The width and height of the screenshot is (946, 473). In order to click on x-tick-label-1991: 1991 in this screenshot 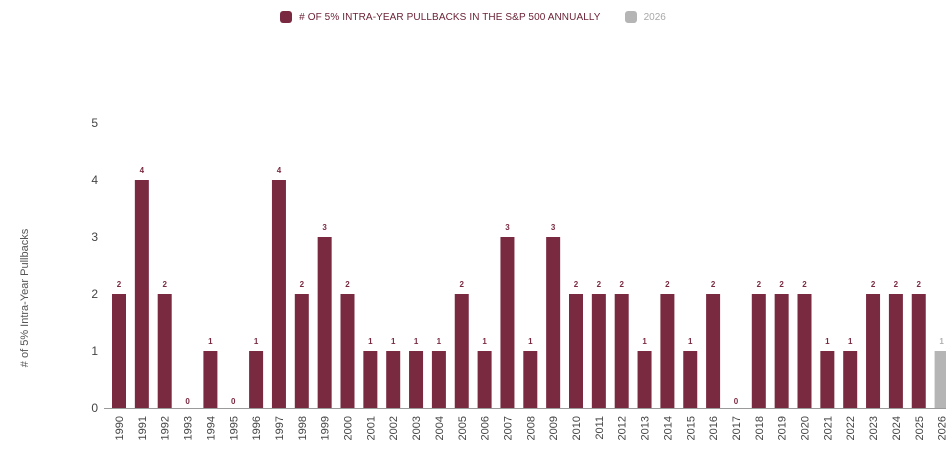, I will do `click(143, 428)`.